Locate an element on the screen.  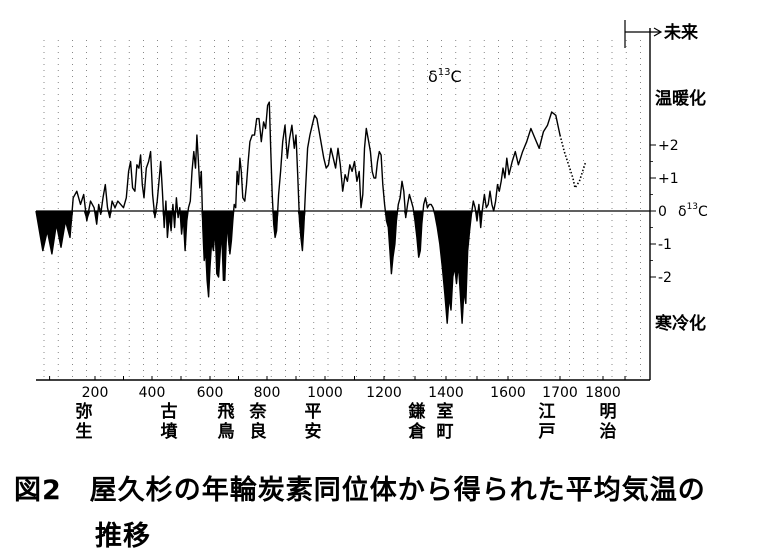
y-tick-label: -1 is located at coordinates (665, 245).